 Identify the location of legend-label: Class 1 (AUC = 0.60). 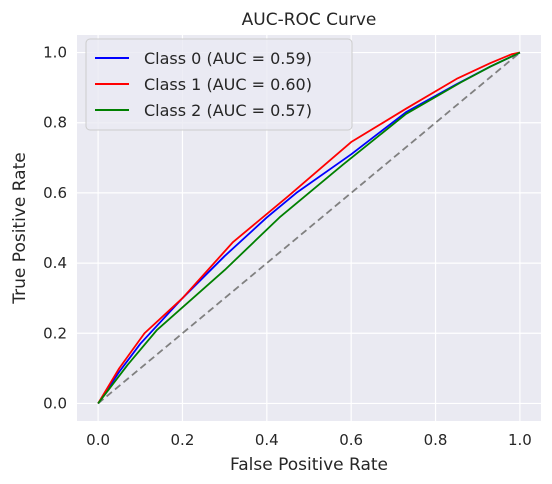
(228, 84).